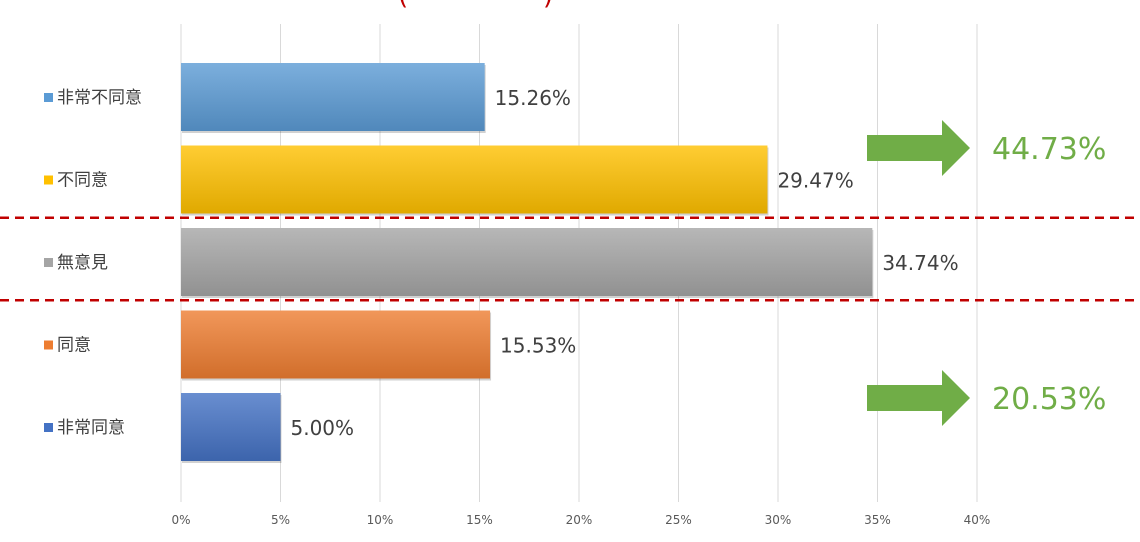 The height and width of the screenshot is (542, 1140). What do you see at coordinates (533, 98) in the screenshot?
I see `value-label: 15.26%` at bounding box center [533, 98].